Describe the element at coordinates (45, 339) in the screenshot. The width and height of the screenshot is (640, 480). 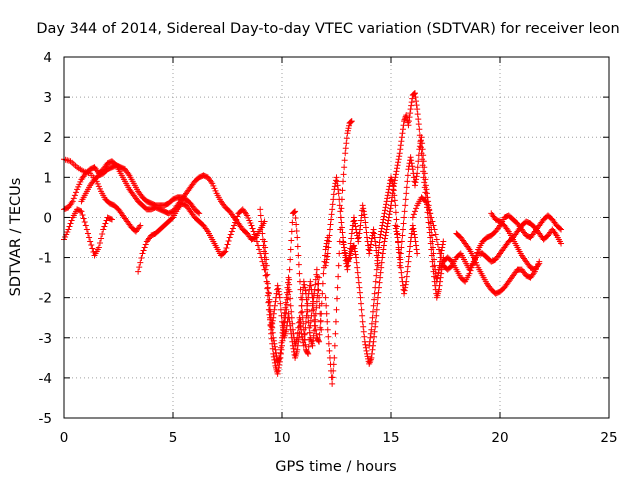
I see `y-tick-label: -3` at that location.